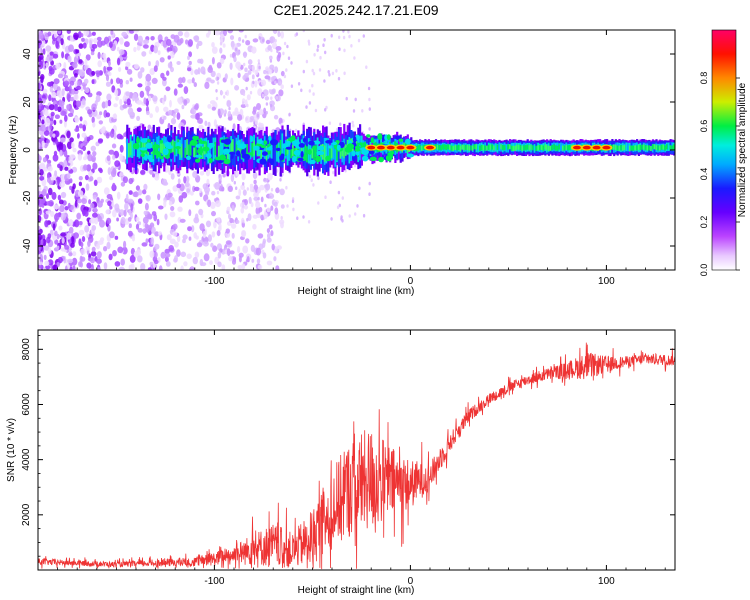 Image resolution: width=750 pixels, height=600 pixels. I want to click on spectrogram-ylabel: Frequency (Hz), so click(13, 150).